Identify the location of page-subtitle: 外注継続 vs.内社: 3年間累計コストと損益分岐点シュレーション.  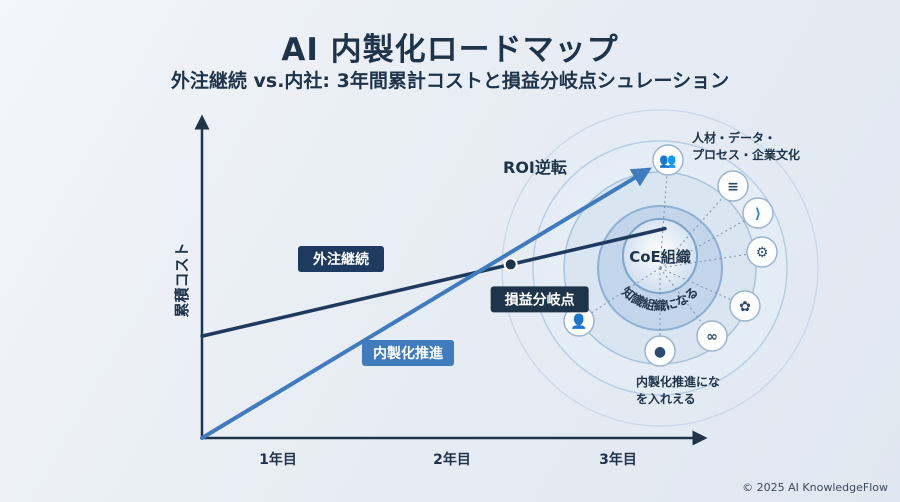
(450, 81).